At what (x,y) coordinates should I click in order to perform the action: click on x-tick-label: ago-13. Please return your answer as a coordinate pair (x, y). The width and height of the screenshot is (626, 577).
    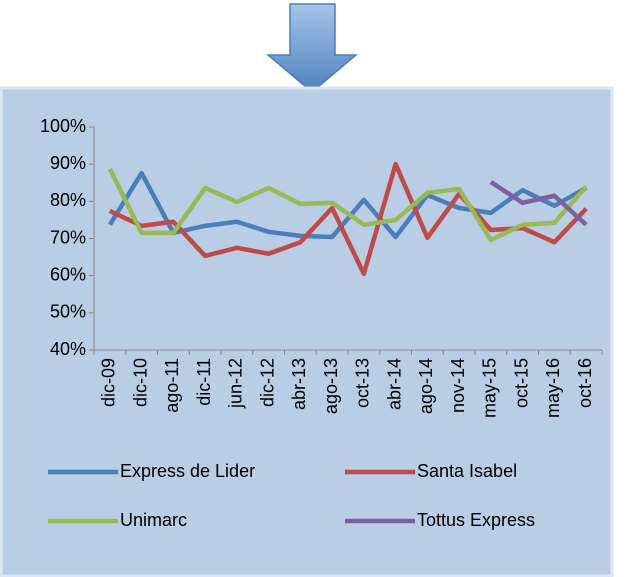
    Looking at the image, I should click on (331, 386).